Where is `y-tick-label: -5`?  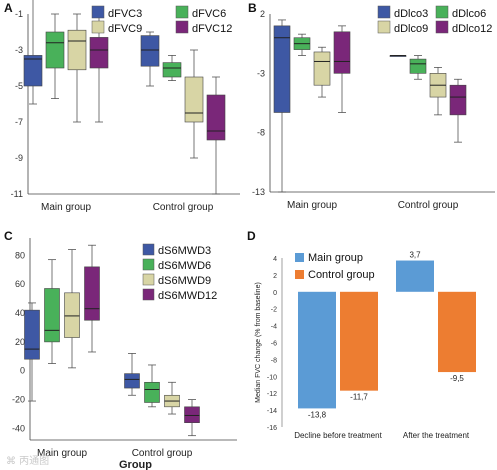 y-tick-label: -5 is located at coordinates (19, 86).